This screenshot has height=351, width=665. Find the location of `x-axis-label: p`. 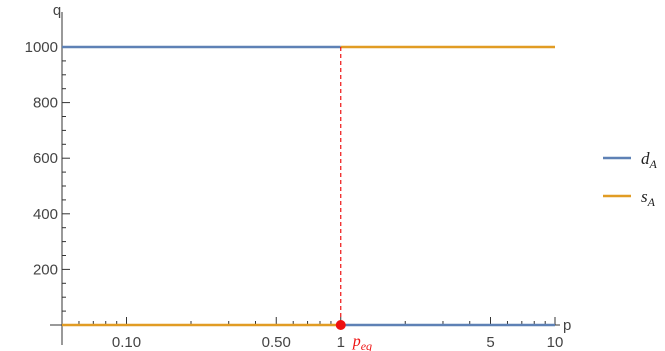

x-axis-label: p is located at coordinates (567, 325).